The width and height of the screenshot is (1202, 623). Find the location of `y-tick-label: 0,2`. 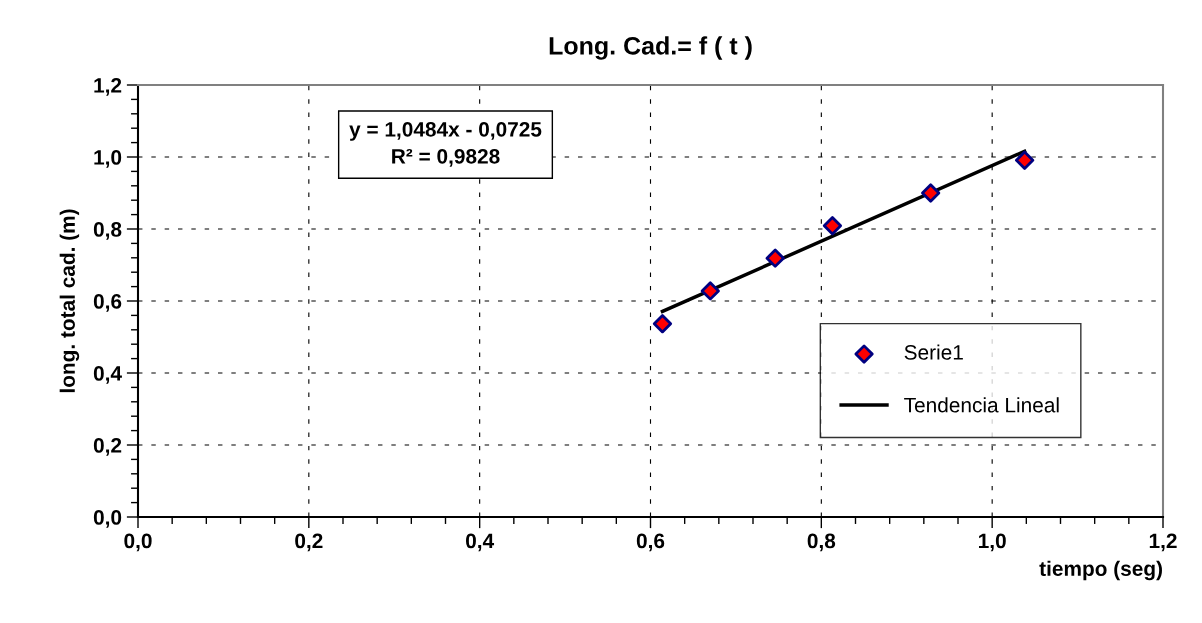

y-tick-label: 0,2 is located at coordinates (107, 447).